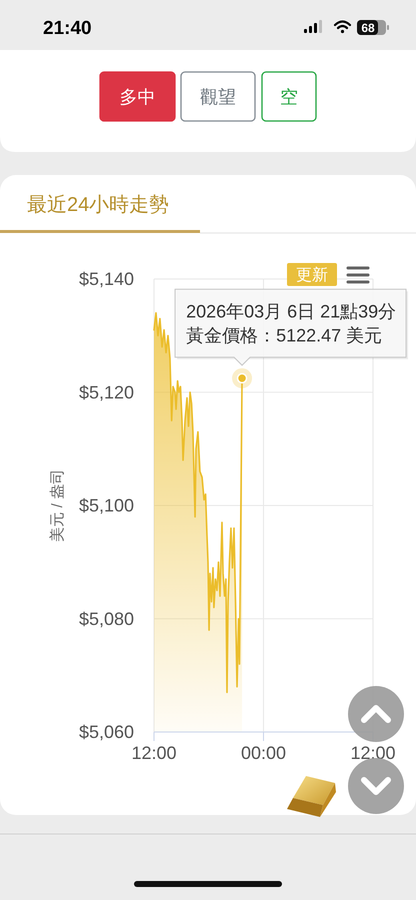 The width and height of the screenshot is (416, 900). I want to click on y-tick-label: $5,100, so click(106, 506).